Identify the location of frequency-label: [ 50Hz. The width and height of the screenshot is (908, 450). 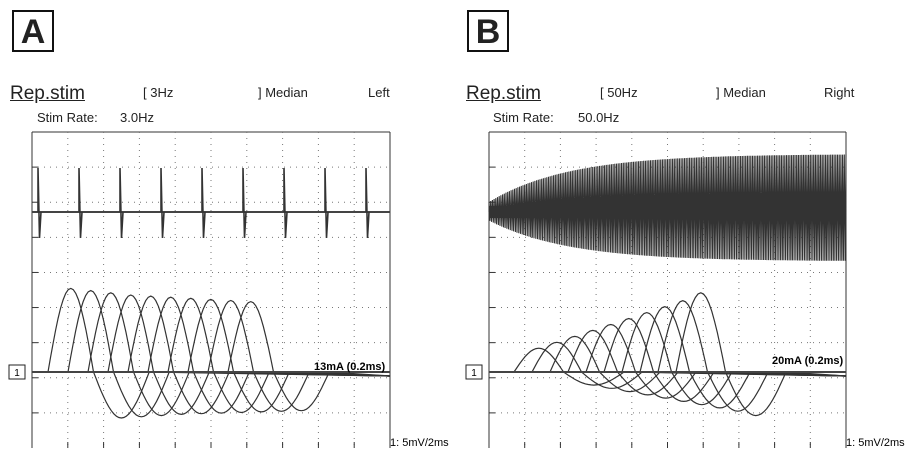
(619, 92).